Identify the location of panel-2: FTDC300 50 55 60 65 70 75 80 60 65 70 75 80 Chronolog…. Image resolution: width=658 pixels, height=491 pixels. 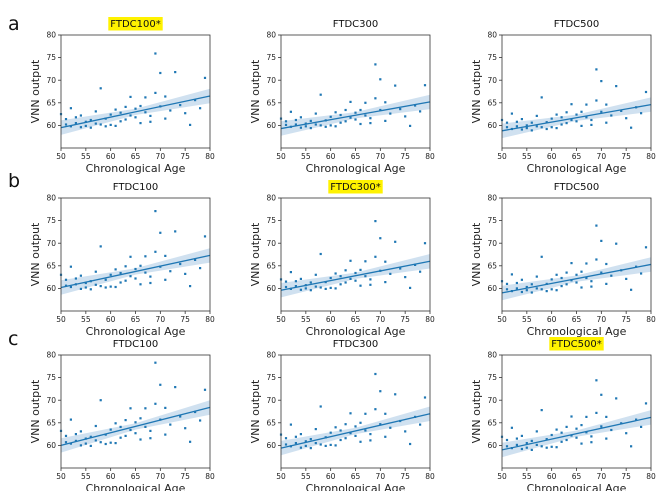
(342, 97).